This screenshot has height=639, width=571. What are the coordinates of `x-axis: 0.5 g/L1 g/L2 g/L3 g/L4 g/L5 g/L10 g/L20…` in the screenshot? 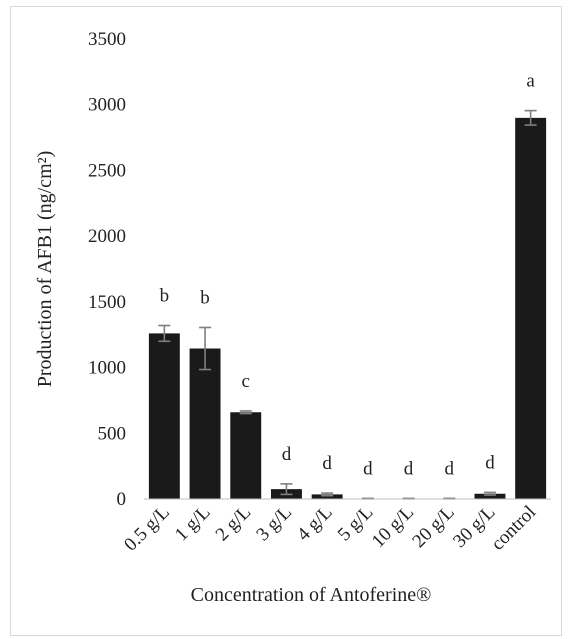 It's located at (330, 529).